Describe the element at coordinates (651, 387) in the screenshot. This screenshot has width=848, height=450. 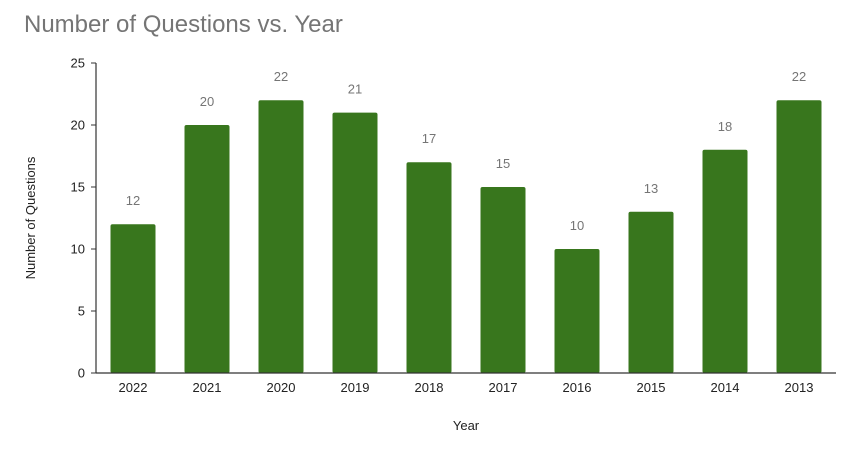
I see `x-tick-label-2015: 2015` at that location.